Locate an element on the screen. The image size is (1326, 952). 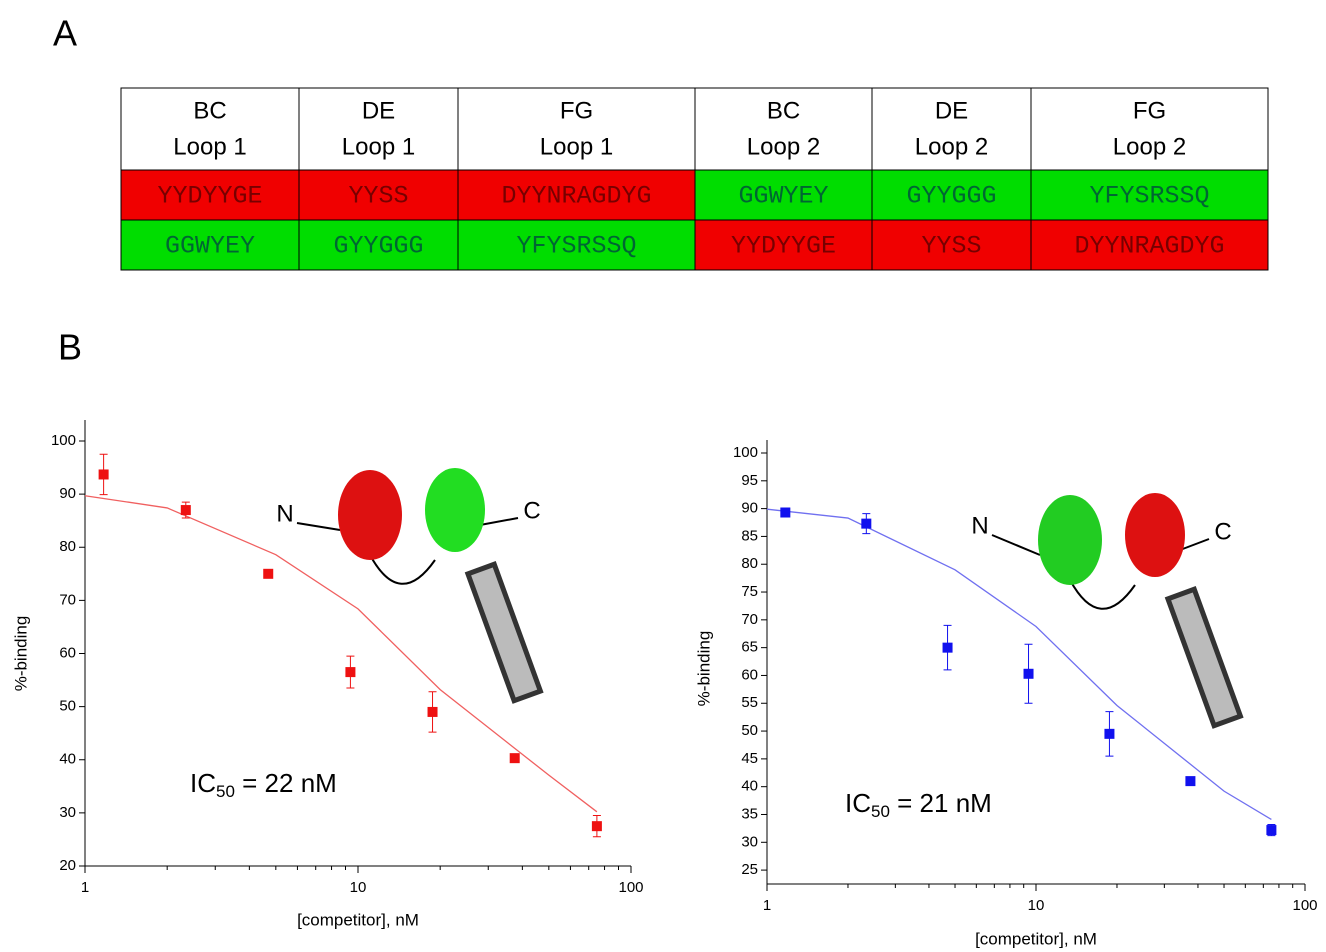
y-tick-label: 75 is located at coordinates (749, 591).